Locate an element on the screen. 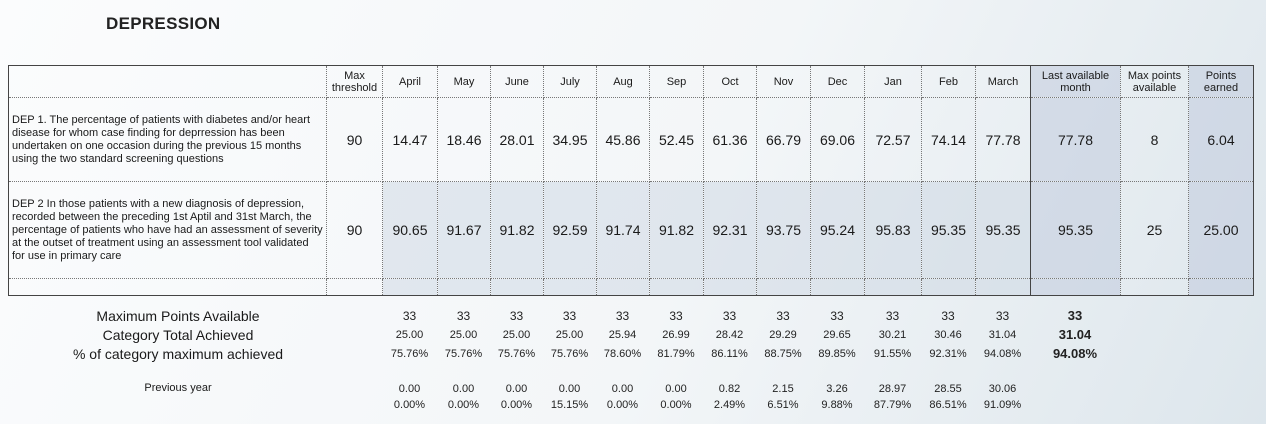 This screenshot has height=424, width=1266. month-value-cell: 74.14 is located at coordinates (948, 139).